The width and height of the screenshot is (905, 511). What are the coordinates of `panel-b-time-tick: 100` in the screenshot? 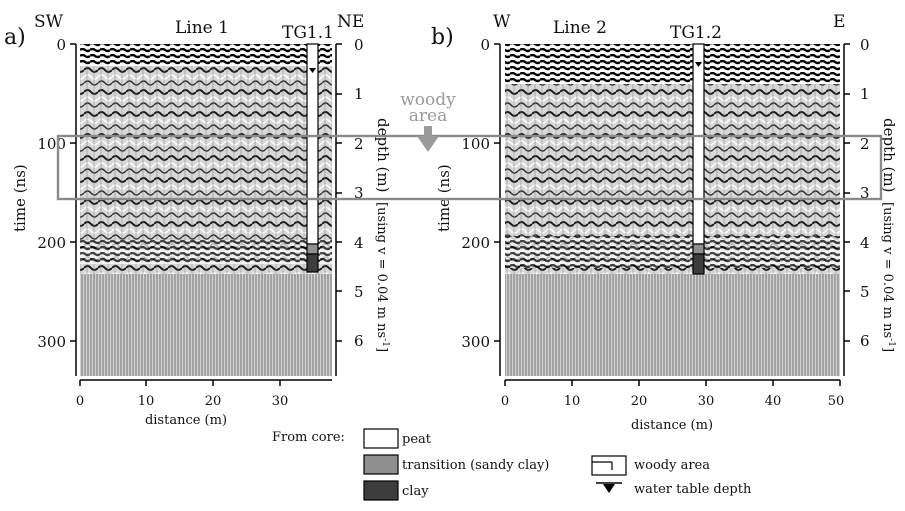 It's located at (475, 144).